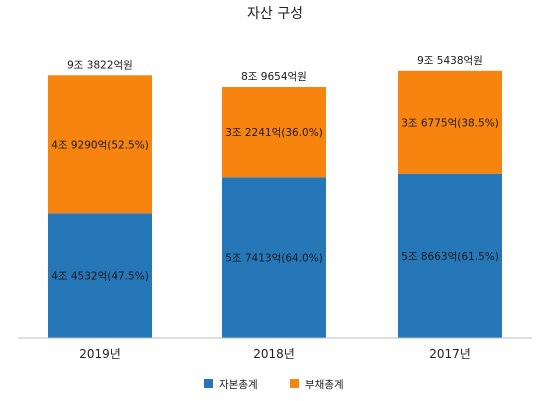 The height and width of the screenshot is (401, 550). I want to click on data-label-liabilities-3: 3조 6775억(38.5%), so click(450, 123).